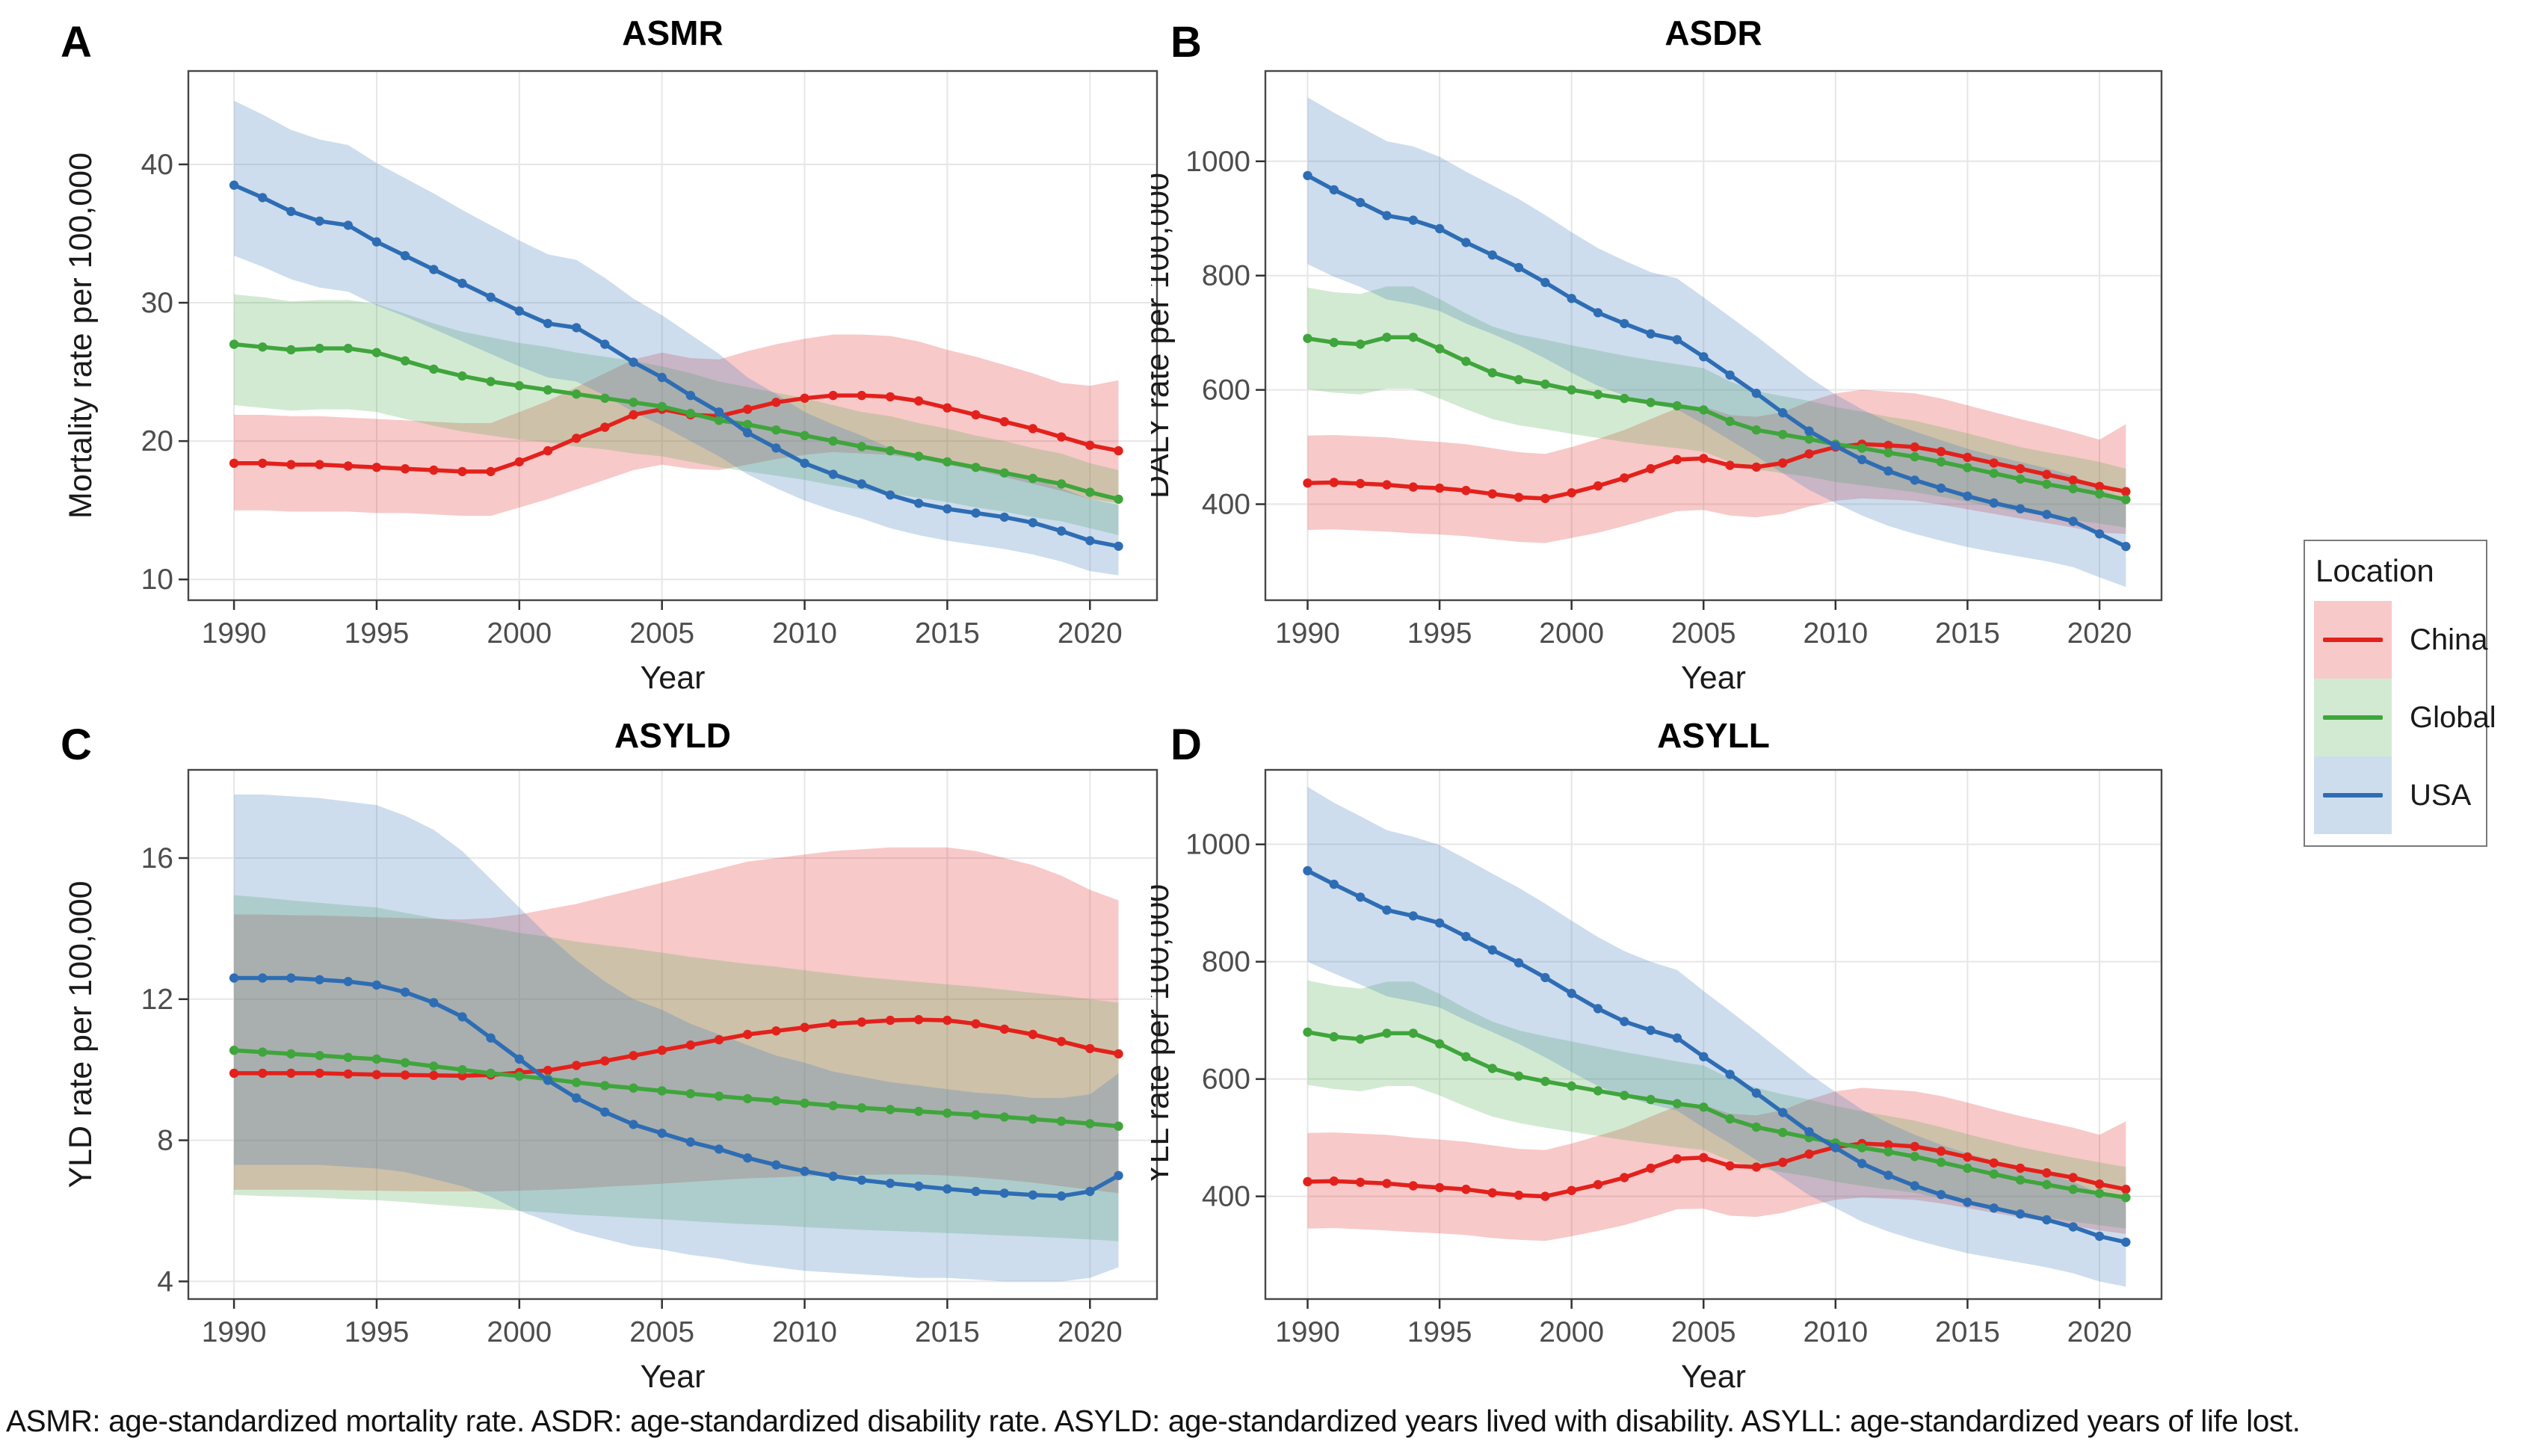 The width and height of the screenshot is (2530, 1456). Describe the element at coordinates (157, 858) in the screenshot. I see `svg-text: 16` at that location.